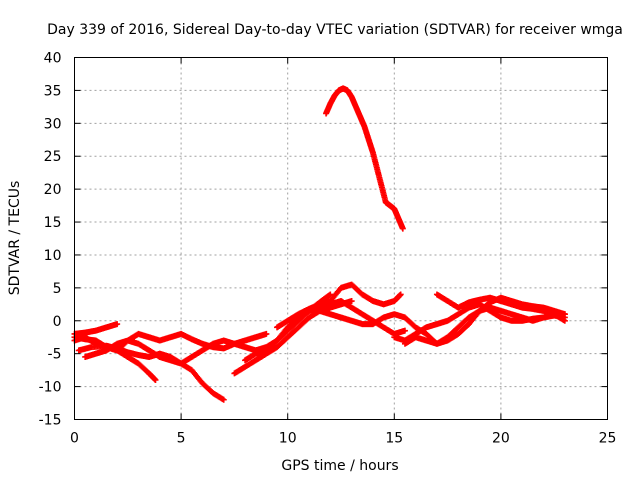 The image size is (640, 480). I want to click on y-tick-label: -5, so click(55, 355).